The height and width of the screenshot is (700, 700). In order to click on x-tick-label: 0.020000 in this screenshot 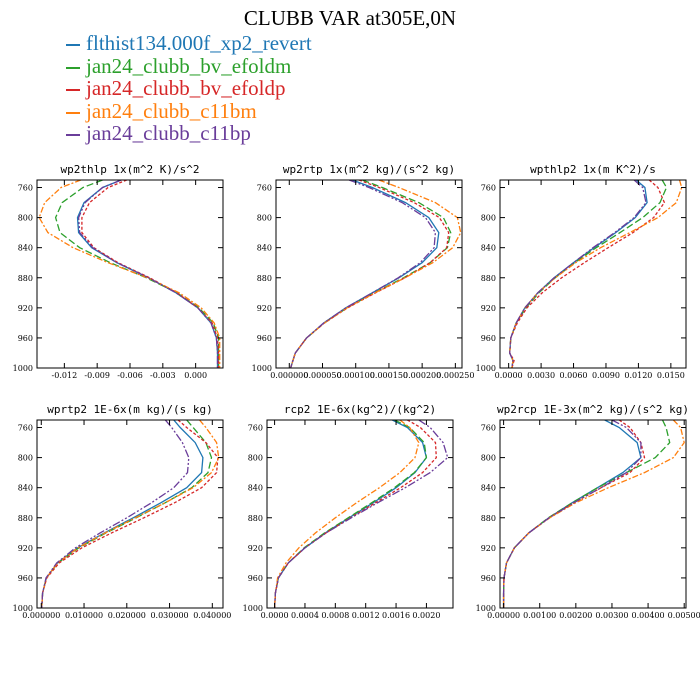, I will do `click(127, 615)`.